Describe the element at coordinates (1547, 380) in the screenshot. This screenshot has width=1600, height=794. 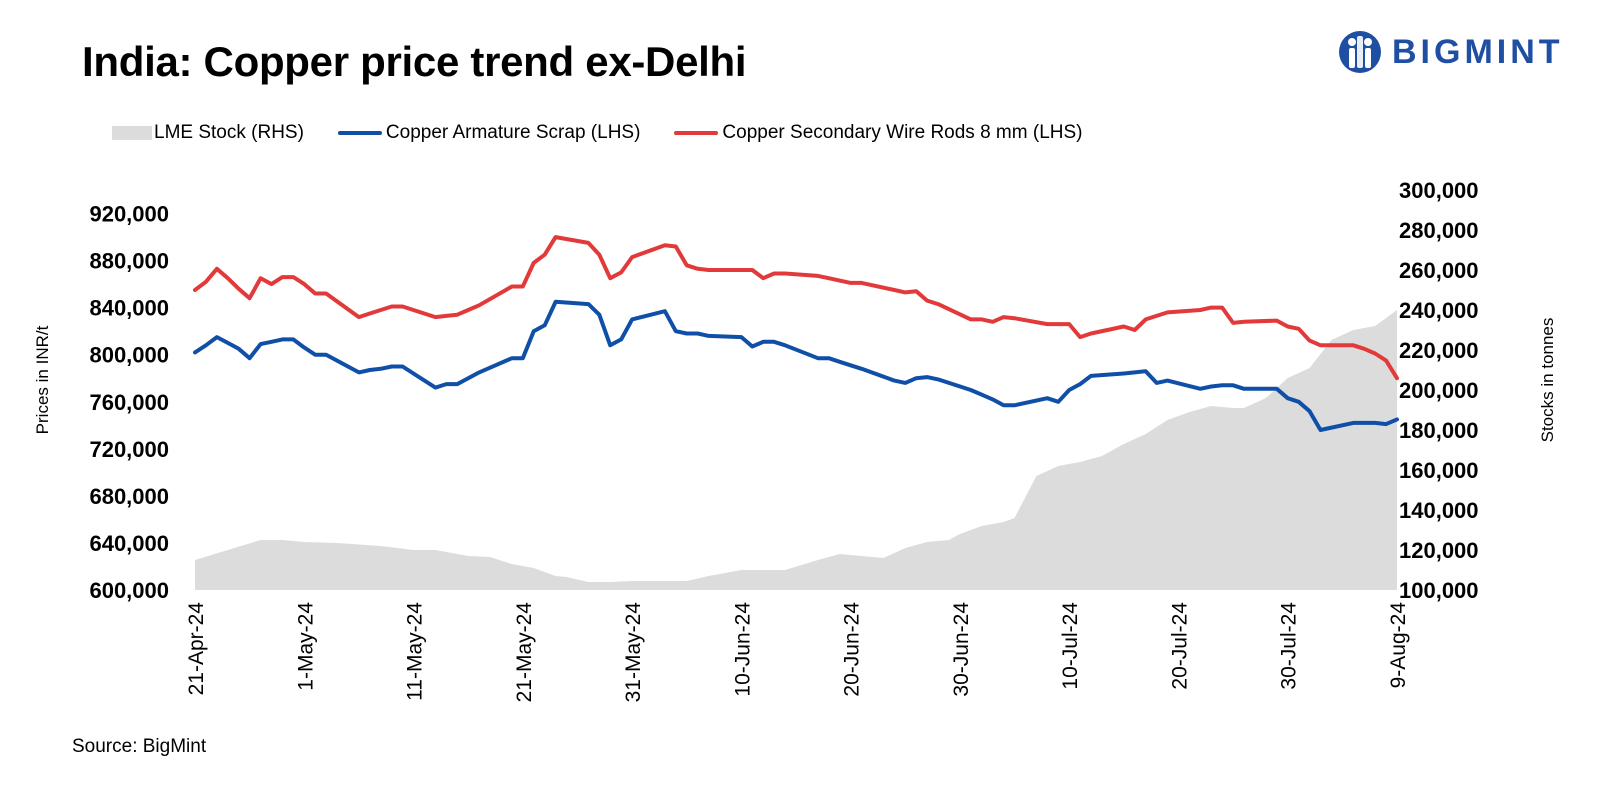
I see `y-axis-label-right: Stocks in tonnes` at that location.